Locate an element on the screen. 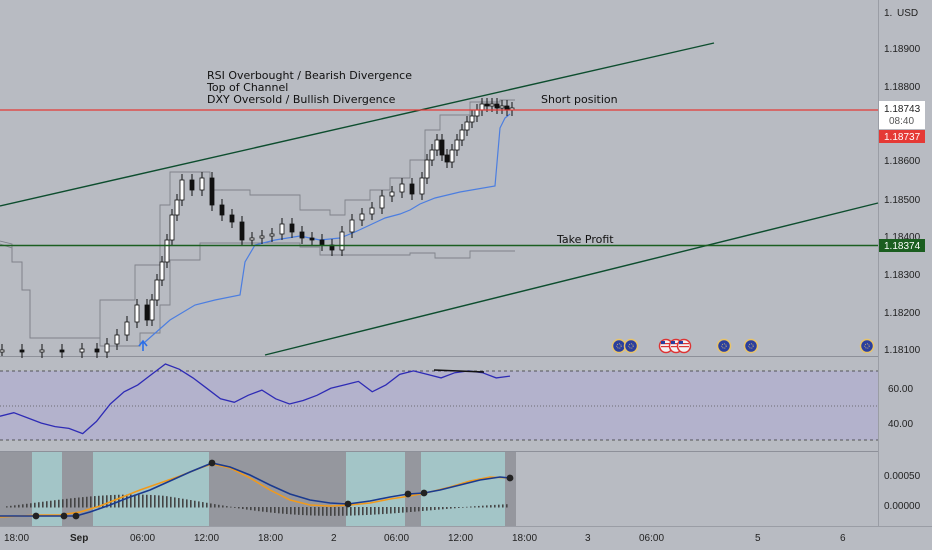 Image resolution: width=932 pixels, height=550 pixels. rsi-line is located at coordinates (255, 399).